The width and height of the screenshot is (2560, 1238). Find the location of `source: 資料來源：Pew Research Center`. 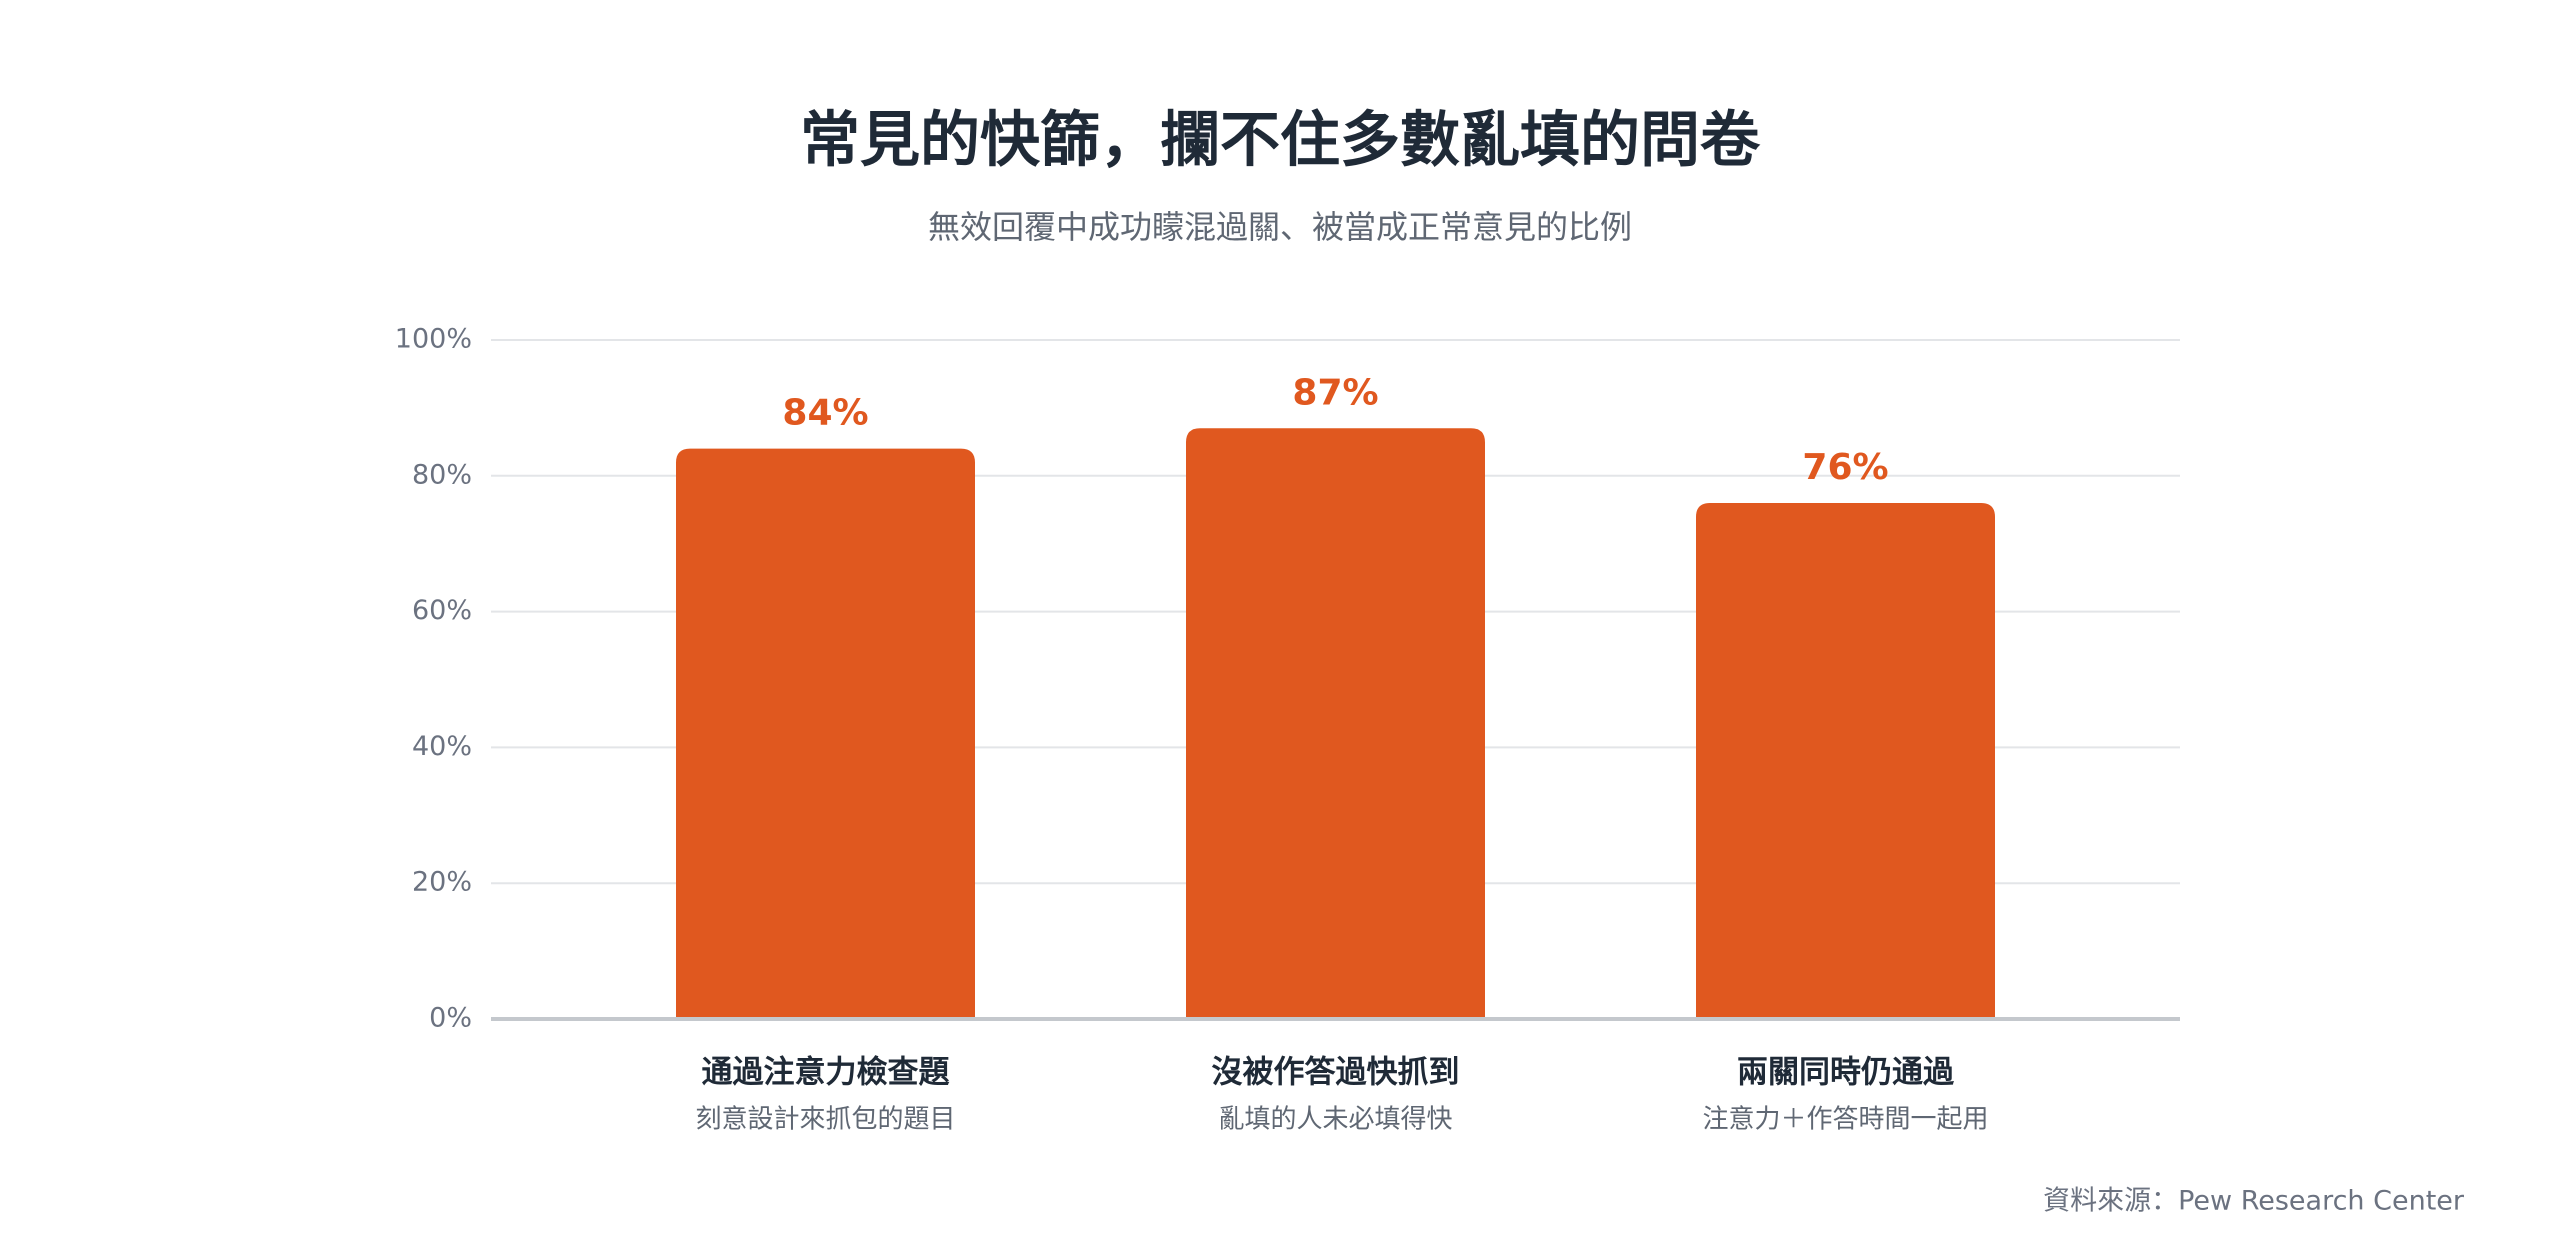

source: 資料來源：Pew Research Center is located at coordinates (2254, 1201).